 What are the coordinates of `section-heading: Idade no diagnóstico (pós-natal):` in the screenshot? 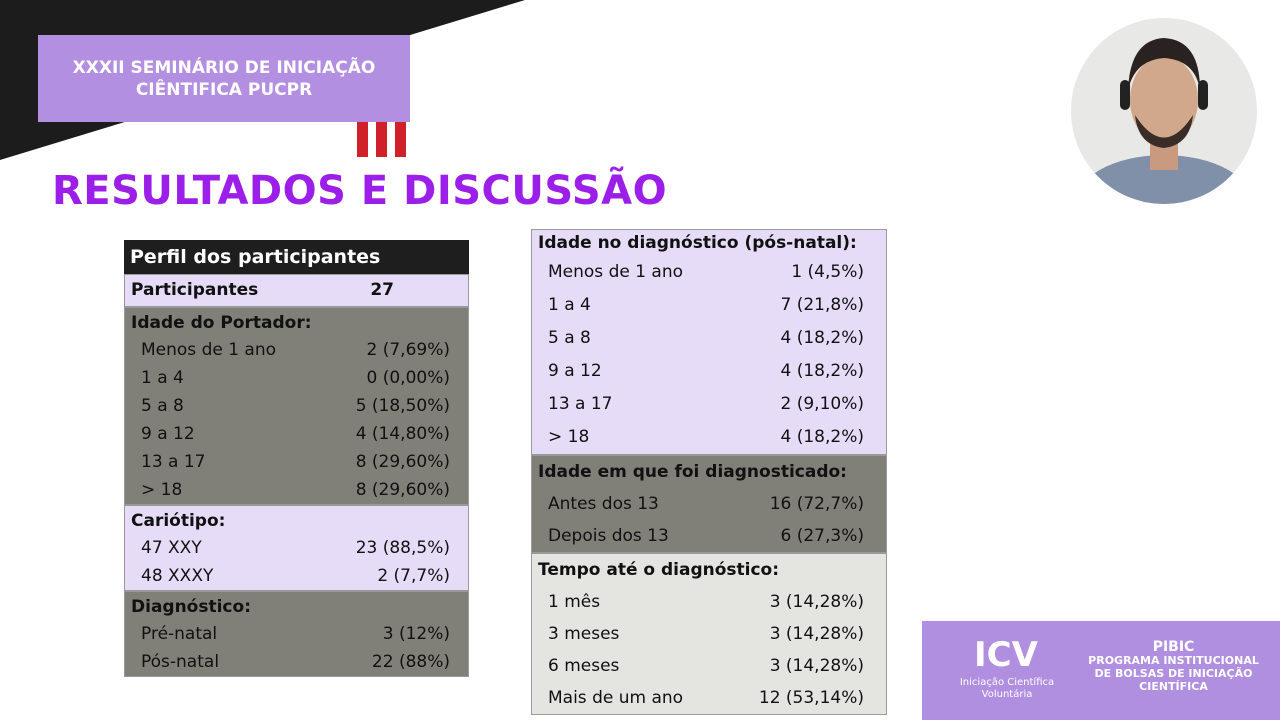 It's located at (697, 243).